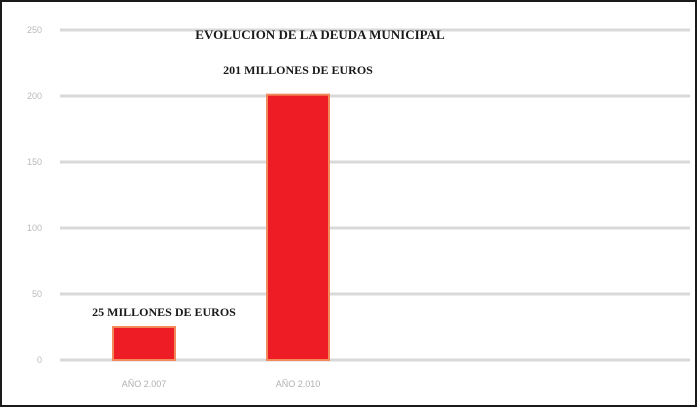  Describe the element at coordinates (298, 384) in the screenshot. I see `x-tick-label: AÑO 2.010` at that location.